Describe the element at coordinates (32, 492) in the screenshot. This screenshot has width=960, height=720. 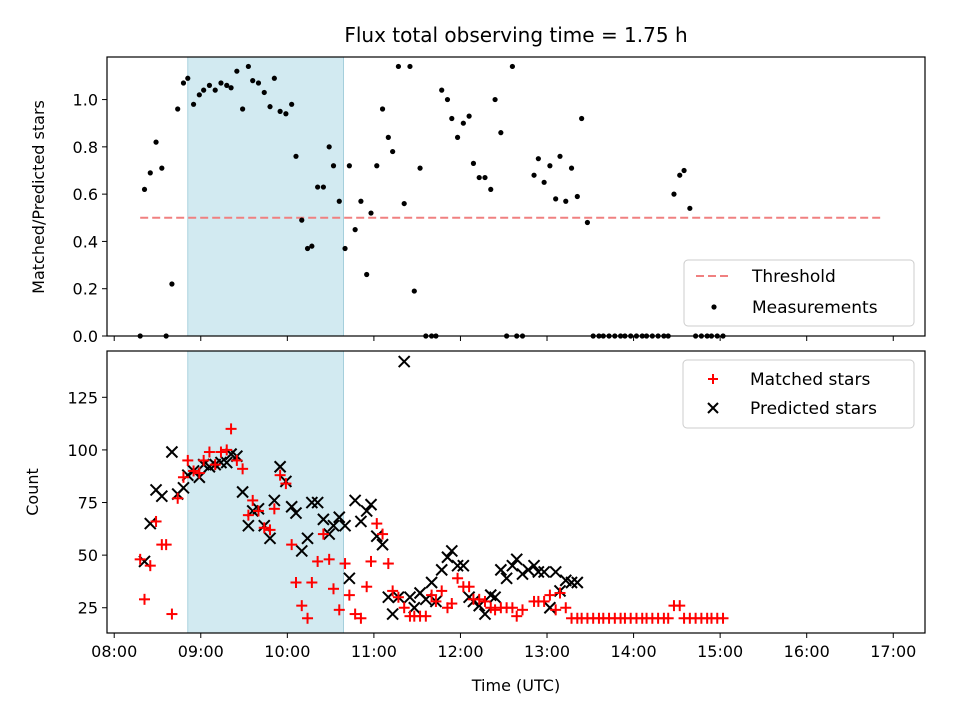
I see `bottom-y-axis-label: Count` at that location.